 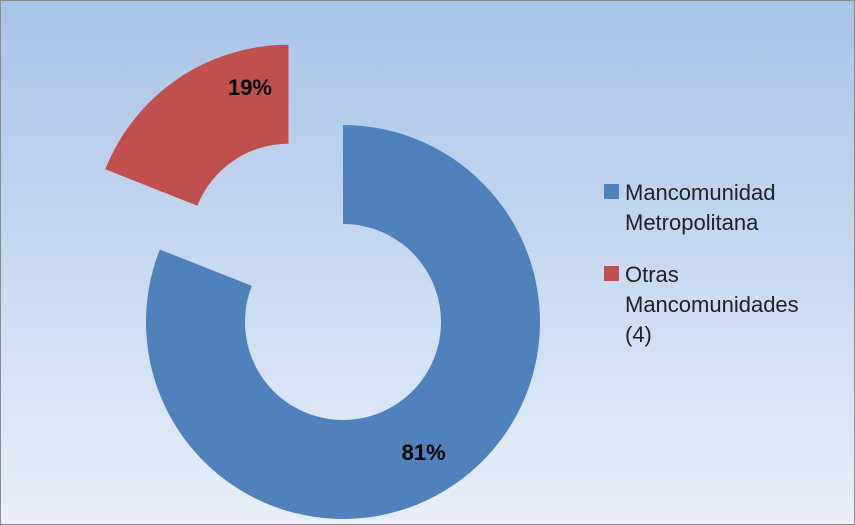 I want to click on legend-label: Mancomunidad Metropolitana, so click(x=700, y=207).